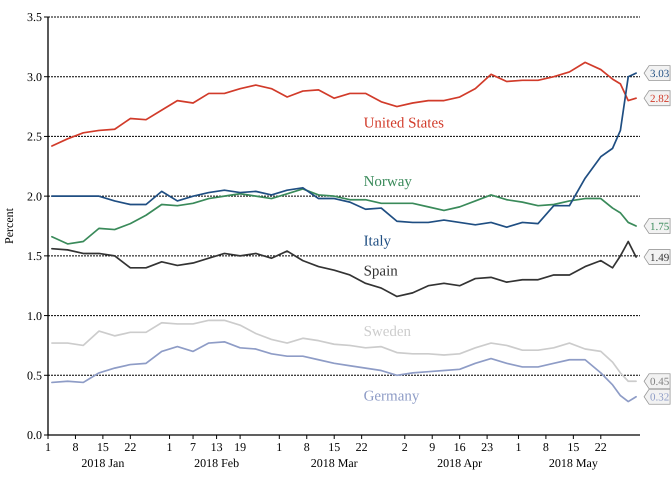  What do you see at coordinates (404, 124) in the screenshot?
I see `series-label: United States` at bounding box center [404, 124].